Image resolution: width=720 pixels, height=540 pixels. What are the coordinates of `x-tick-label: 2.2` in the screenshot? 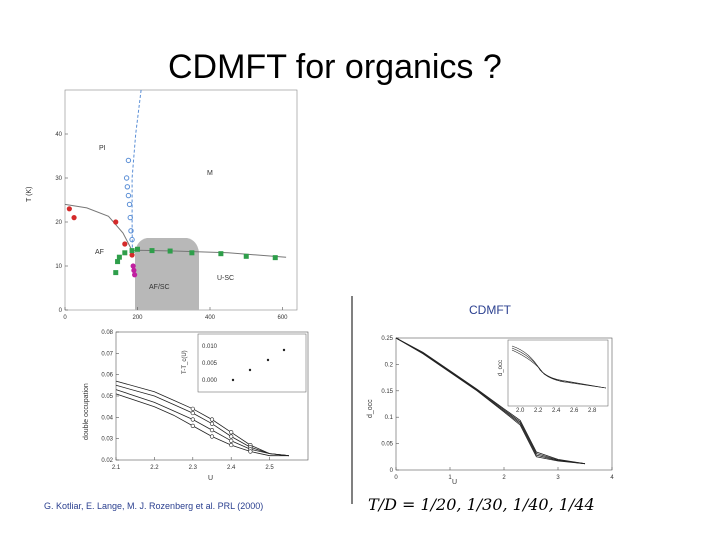 It's located at (154, 468).